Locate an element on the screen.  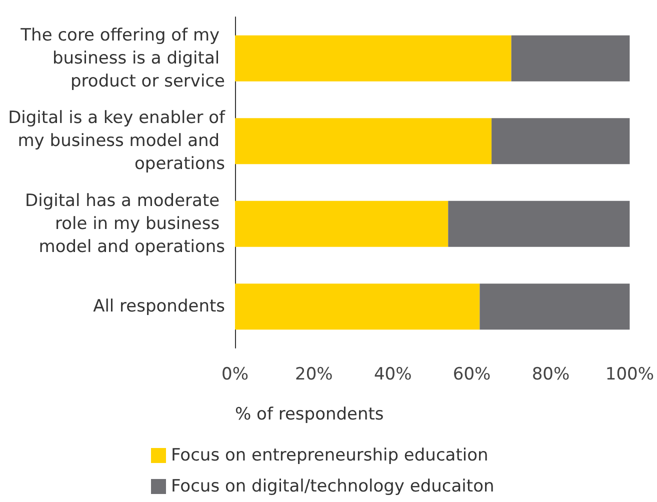
x-tick-label: 20% is located at coordinates (314, 374).